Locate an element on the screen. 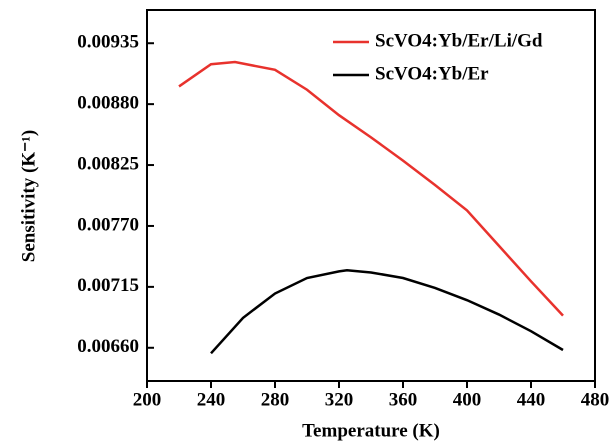  y-tick-label: 0.00880 is located at coordinates (108, 102).